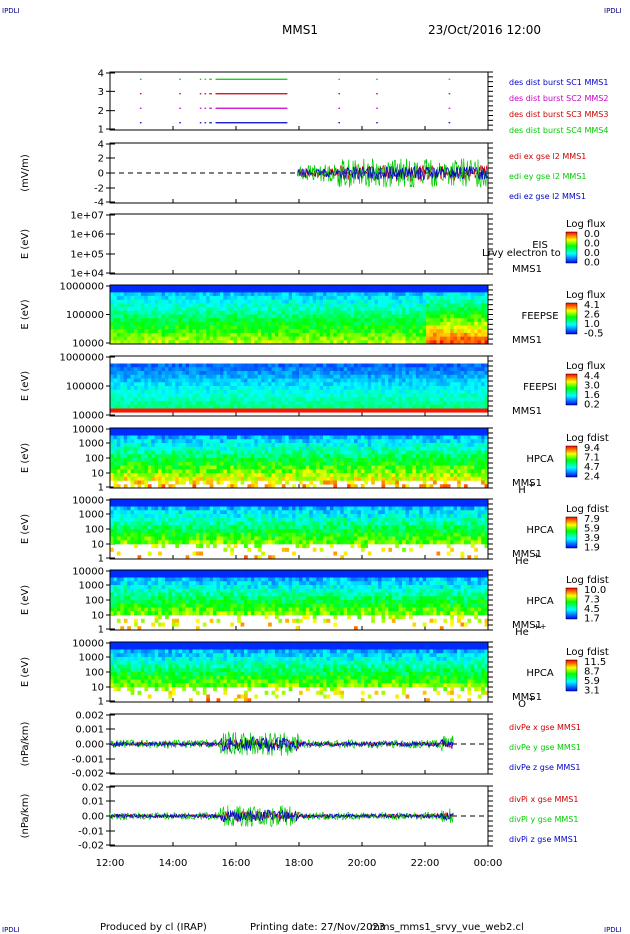 The width and height of the screenshot is (630, 934). What do you see at coordinates (299, 314) in the screenshot?
I see `panel-frame-top` at bounding box center [299, 314].